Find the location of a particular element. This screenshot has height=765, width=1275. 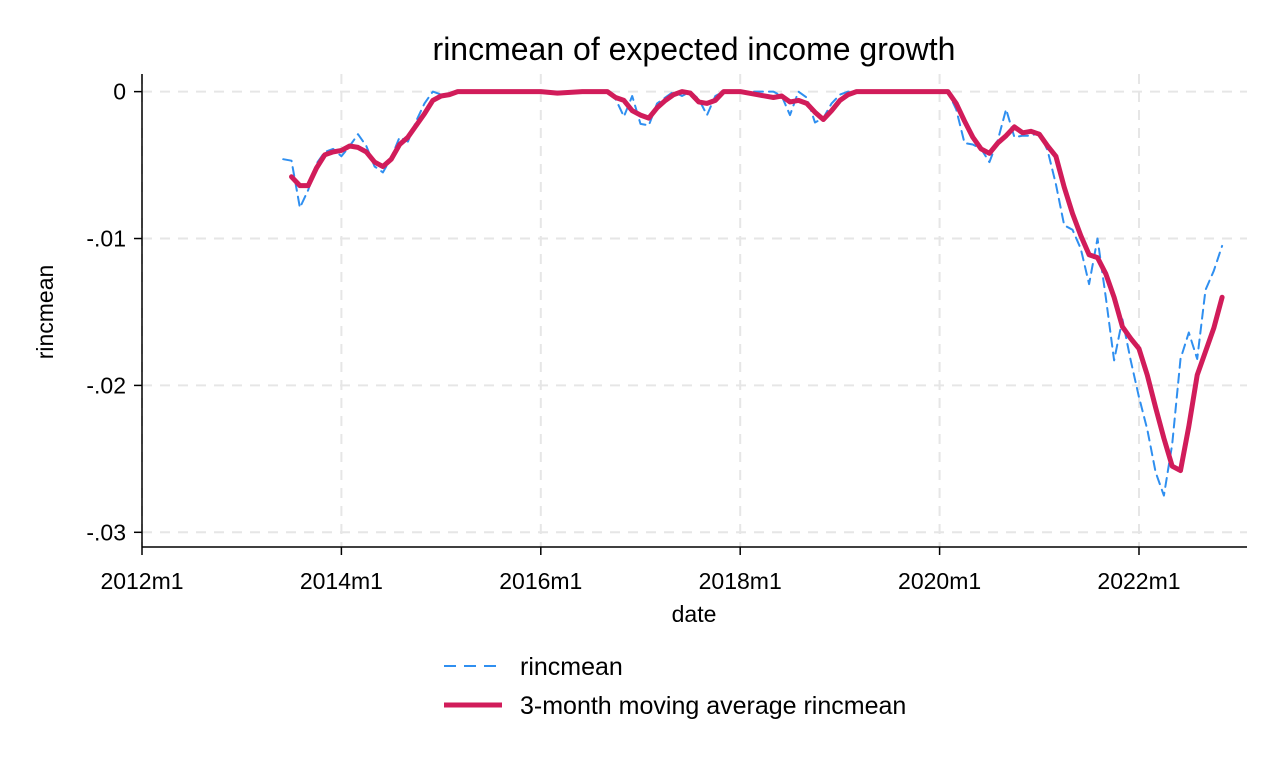

x-axis-label: date is located at coordinates (694, 614).